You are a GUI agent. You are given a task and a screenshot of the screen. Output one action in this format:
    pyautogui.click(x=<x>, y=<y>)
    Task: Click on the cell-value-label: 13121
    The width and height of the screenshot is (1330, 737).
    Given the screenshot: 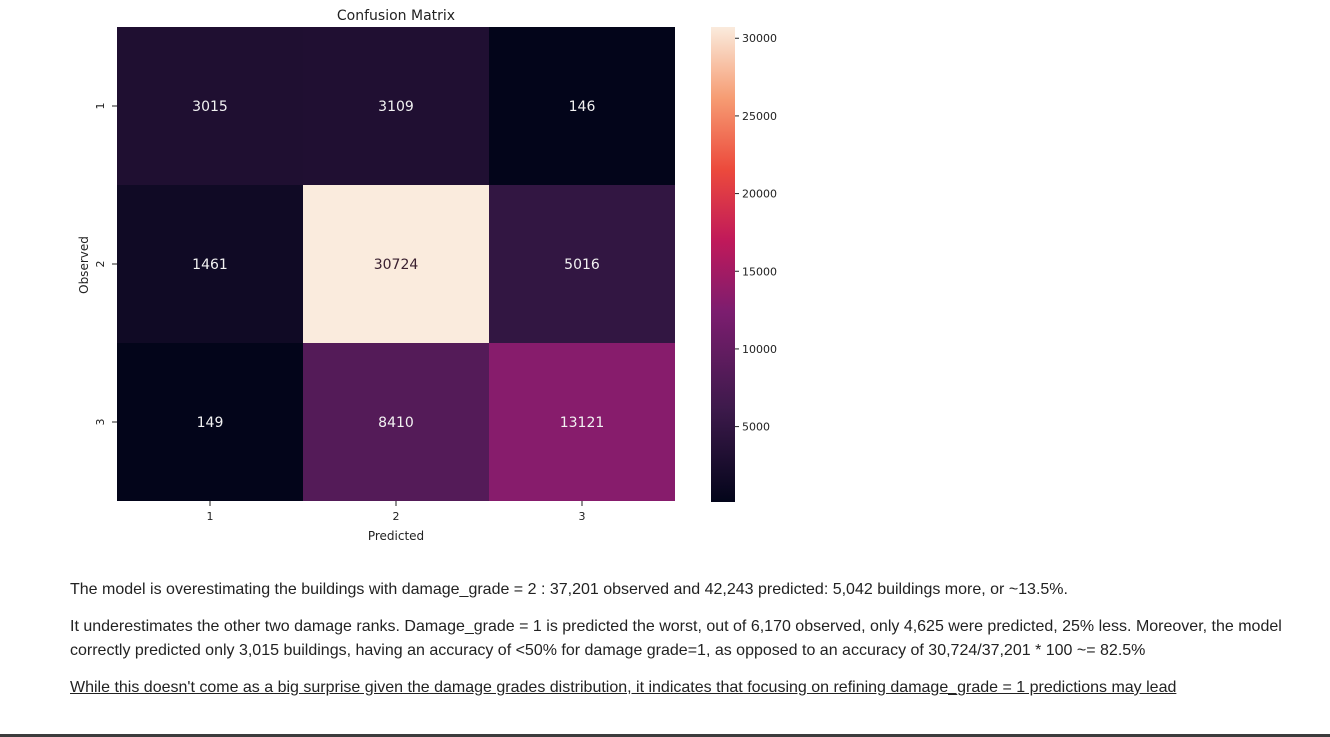 What is the action you would take?
    pyautogui.click(x=582, y=423)
    